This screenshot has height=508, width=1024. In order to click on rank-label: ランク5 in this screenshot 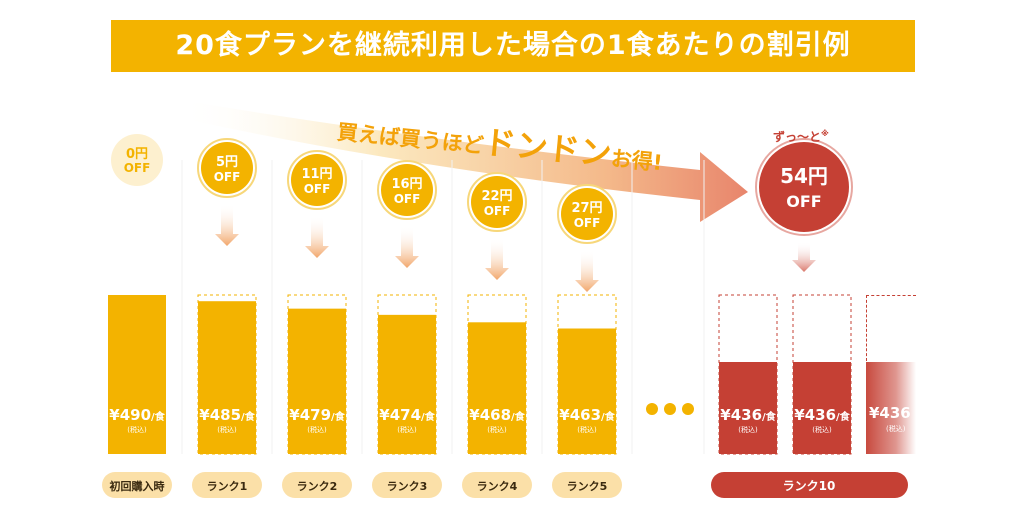, I will do `click(587, 486)`.